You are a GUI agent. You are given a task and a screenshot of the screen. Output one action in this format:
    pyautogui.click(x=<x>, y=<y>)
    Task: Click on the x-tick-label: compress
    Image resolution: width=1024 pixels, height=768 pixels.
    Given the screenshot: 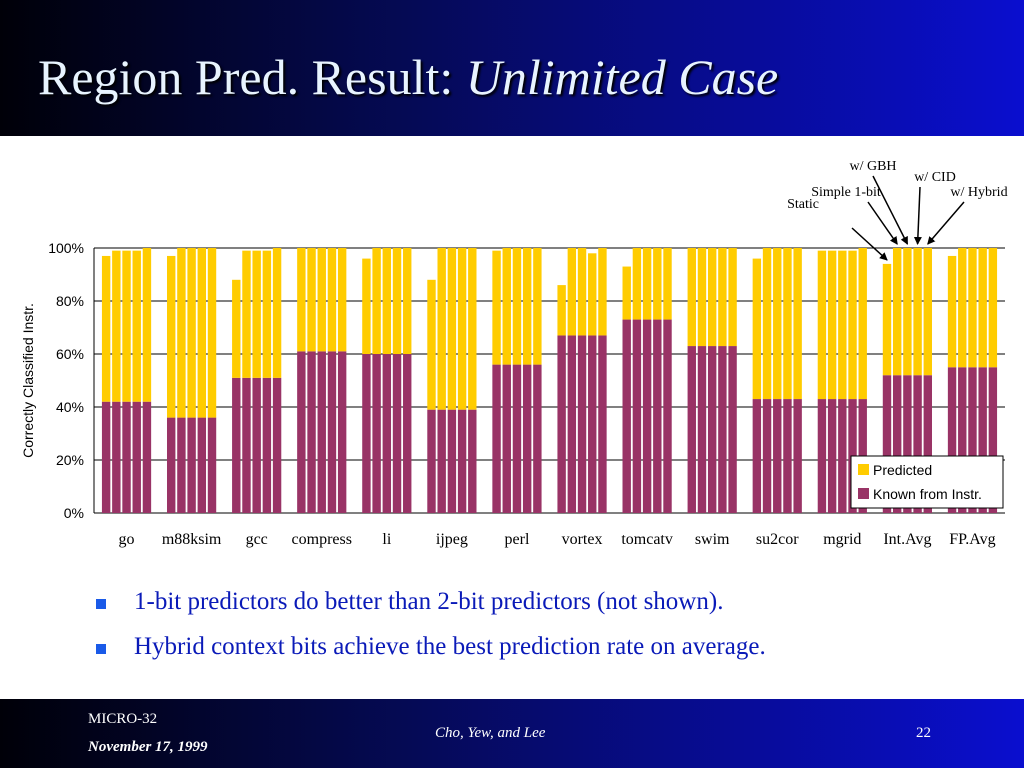 What is the action you would take?
    pyautogui.click(x=322, y=539)
    